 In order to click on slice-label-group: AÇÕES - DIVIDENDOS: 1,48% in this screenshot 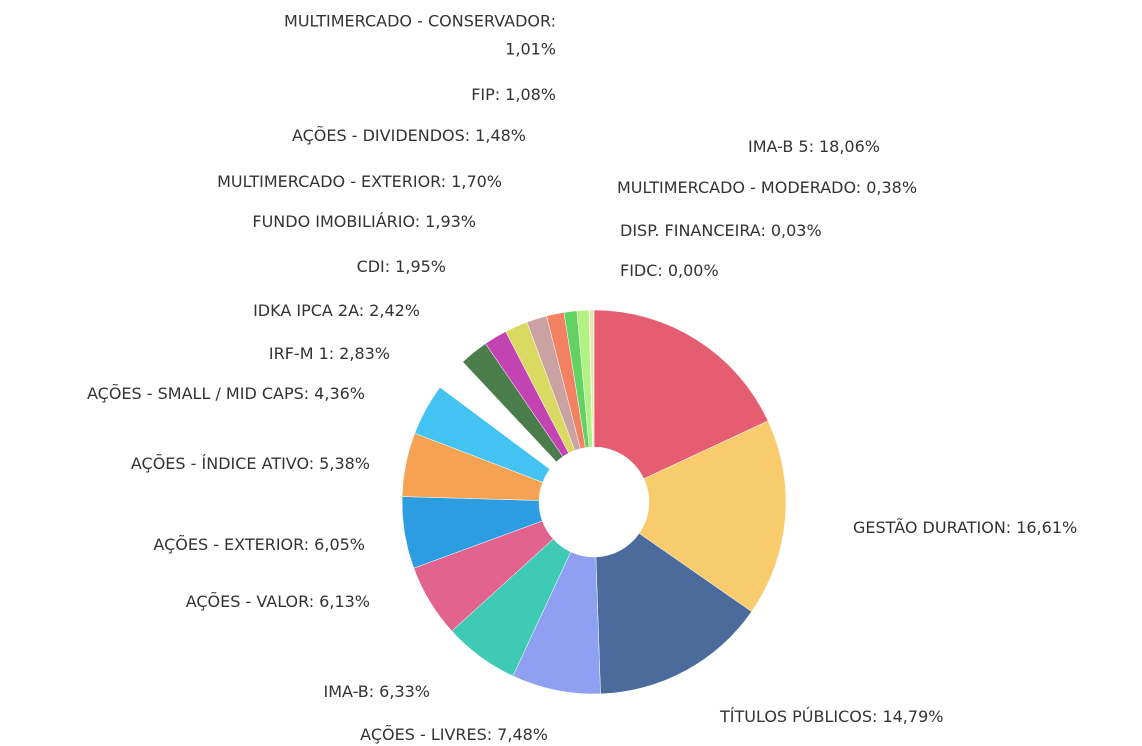, I will do `click(409, 135)`.